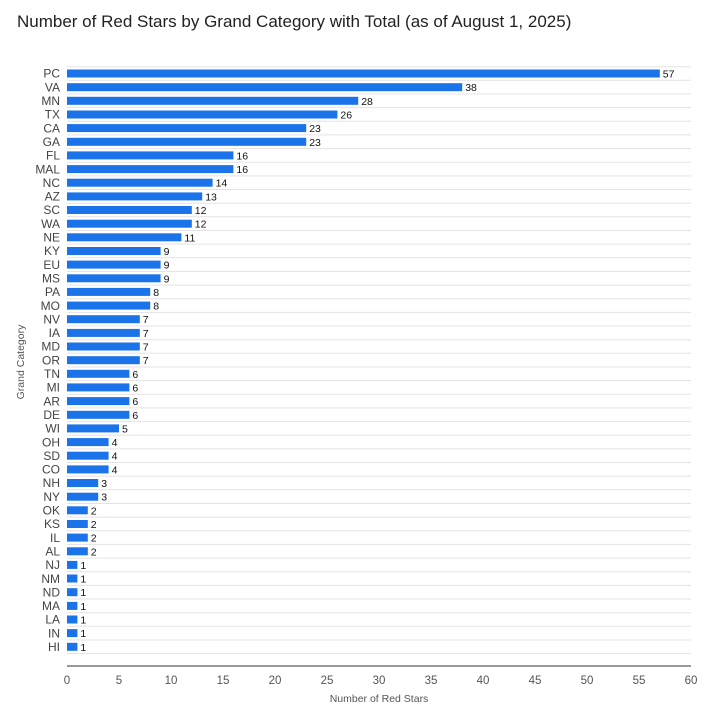 This screenshot has height=720, width=708. Describe the element at coordinates (98, 373) in the screenshot. I see `bar-tn` at that location.